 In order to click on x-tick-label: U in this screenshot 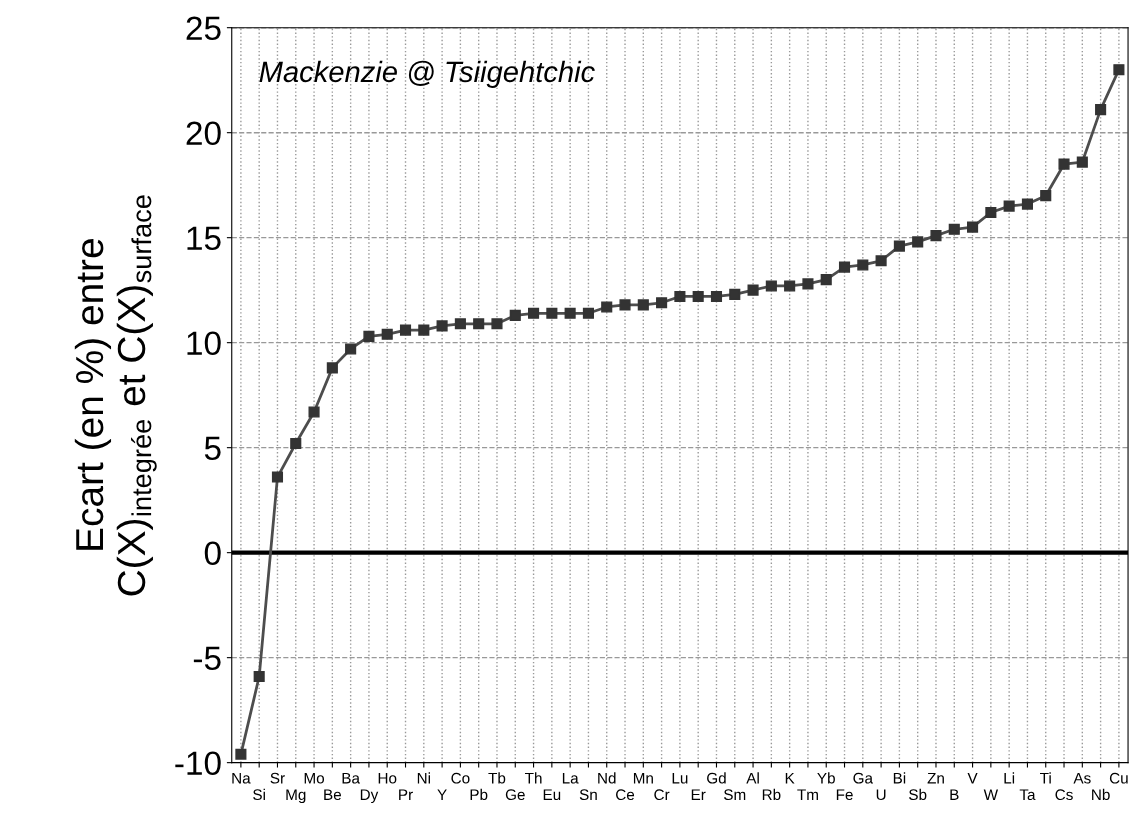, I will do `click(881, 795)`.